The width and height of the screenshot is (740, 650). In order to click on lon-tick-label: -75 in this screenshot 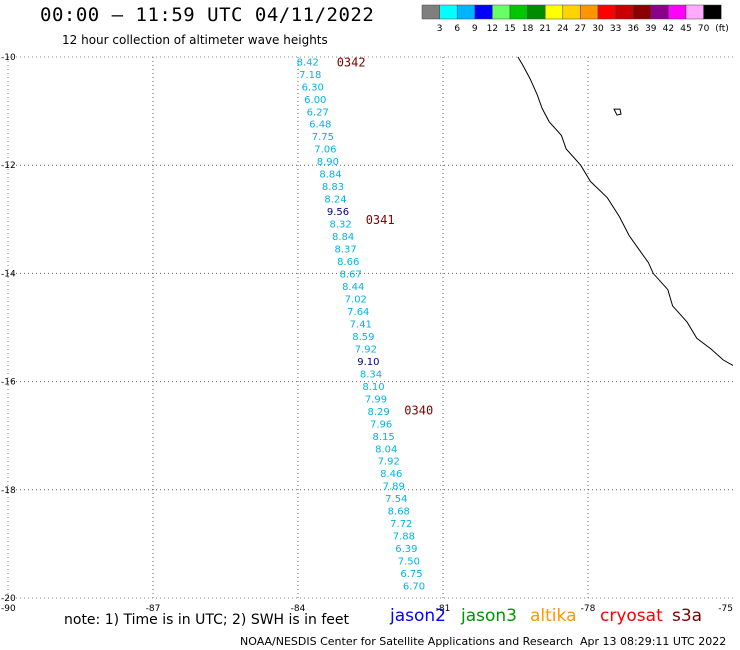, I will do `click(725, 609)`.